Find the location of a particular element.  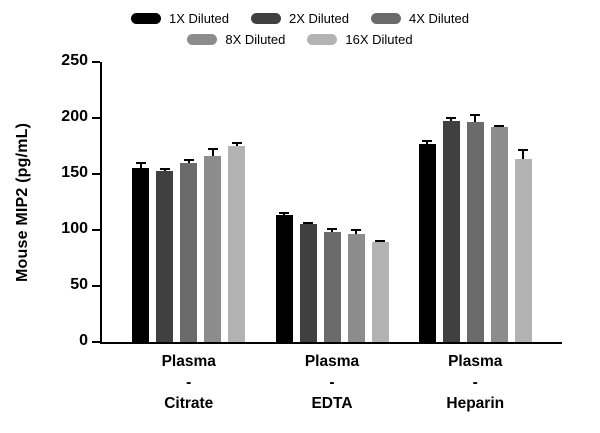

x-category-label: Plasma - Citrate is located at coordinates (188, 382).